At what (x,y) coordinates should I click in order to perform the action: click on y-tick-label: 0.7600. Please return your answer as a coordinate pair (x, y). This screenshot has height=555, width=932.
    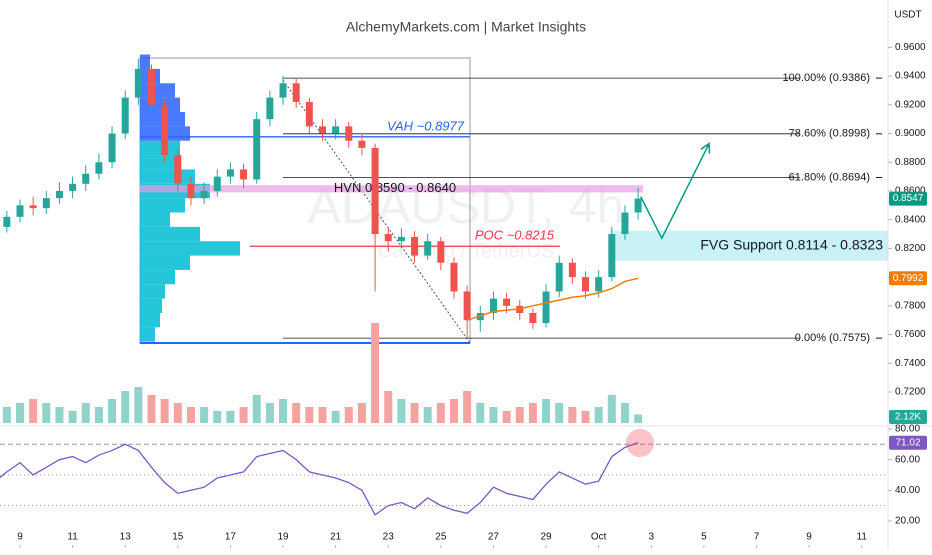
    Looking at the image, I should click on (910, 334).